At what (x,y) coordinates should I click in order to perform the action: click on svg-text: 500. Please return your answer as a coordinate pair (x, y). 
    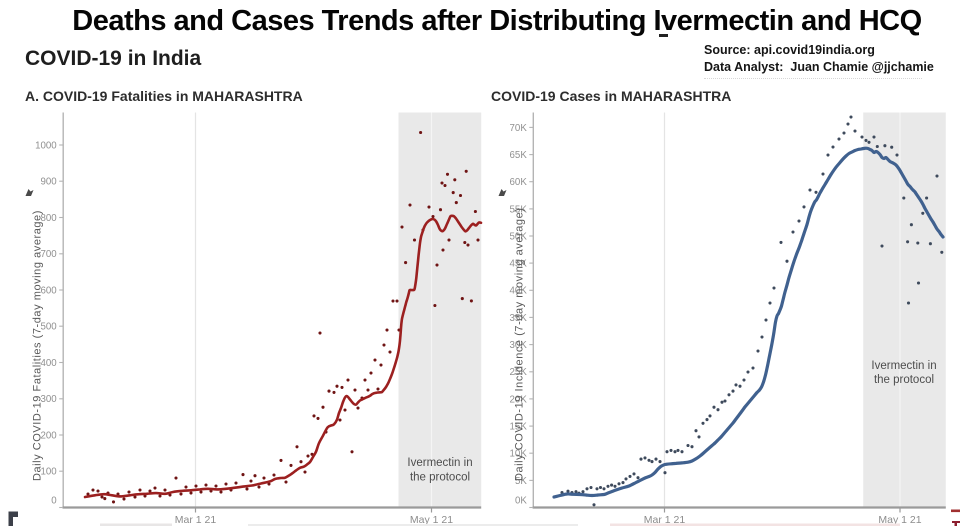
    Looking at the image, I should click on (49, 327).